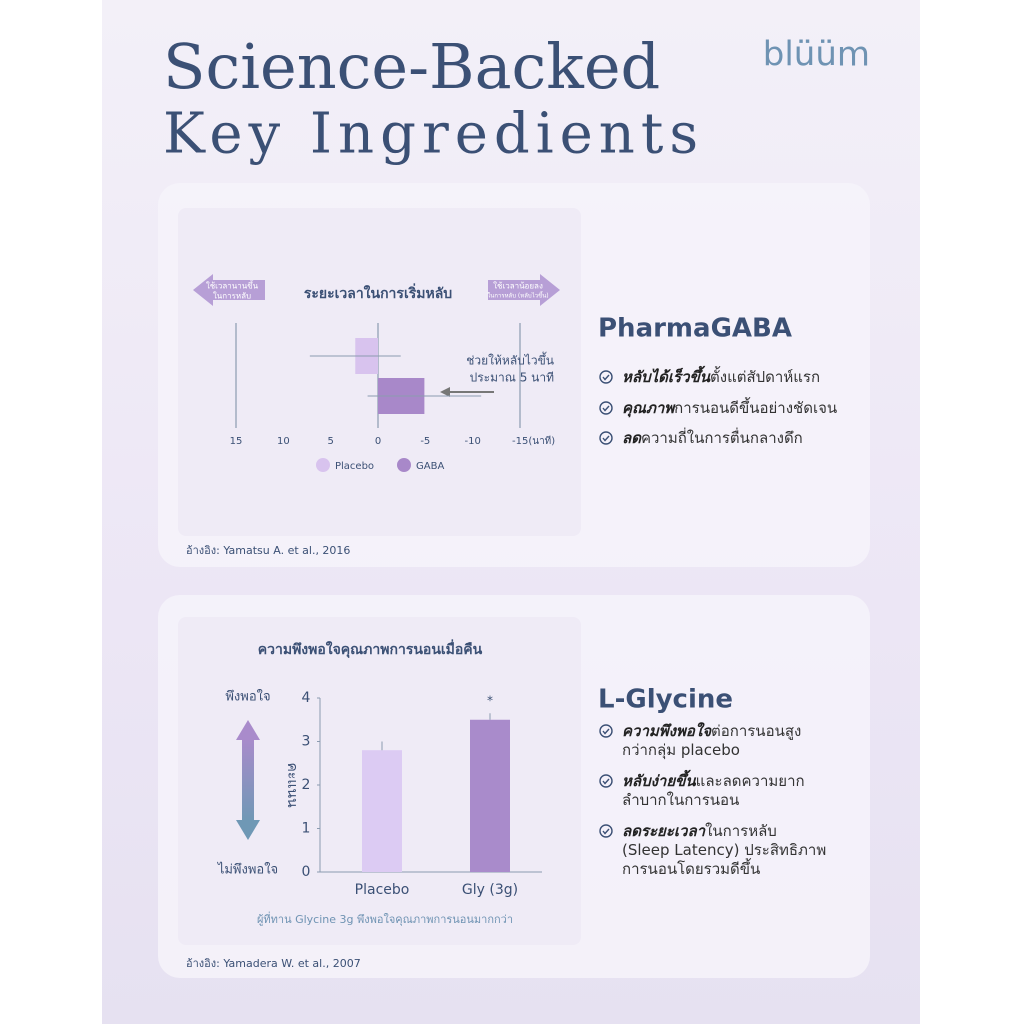 The height and width of the screenshot is (1028, 1024). What do you see at coordinates (490, 890) in the screenshot?
I see `x-tick-label: Gly (3g)` at bounding box center [490, 890].